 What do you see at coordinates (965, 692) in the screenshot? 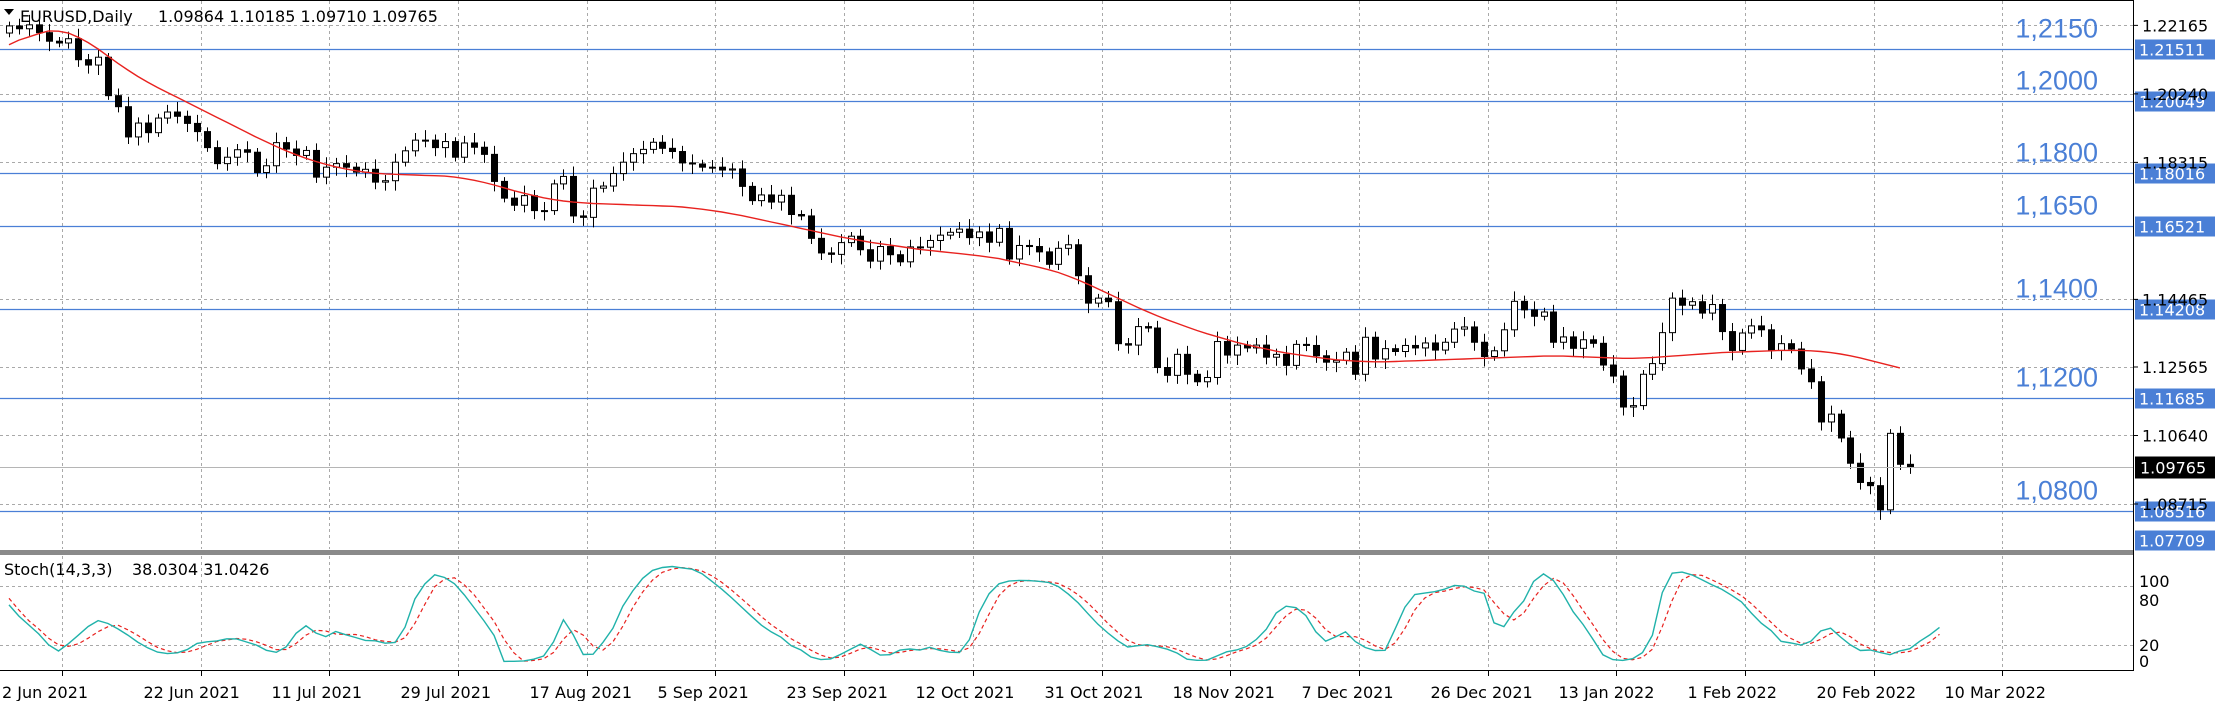
I see `date-tick-label: 12 Oct 2021` at bounding box center [965, 692].